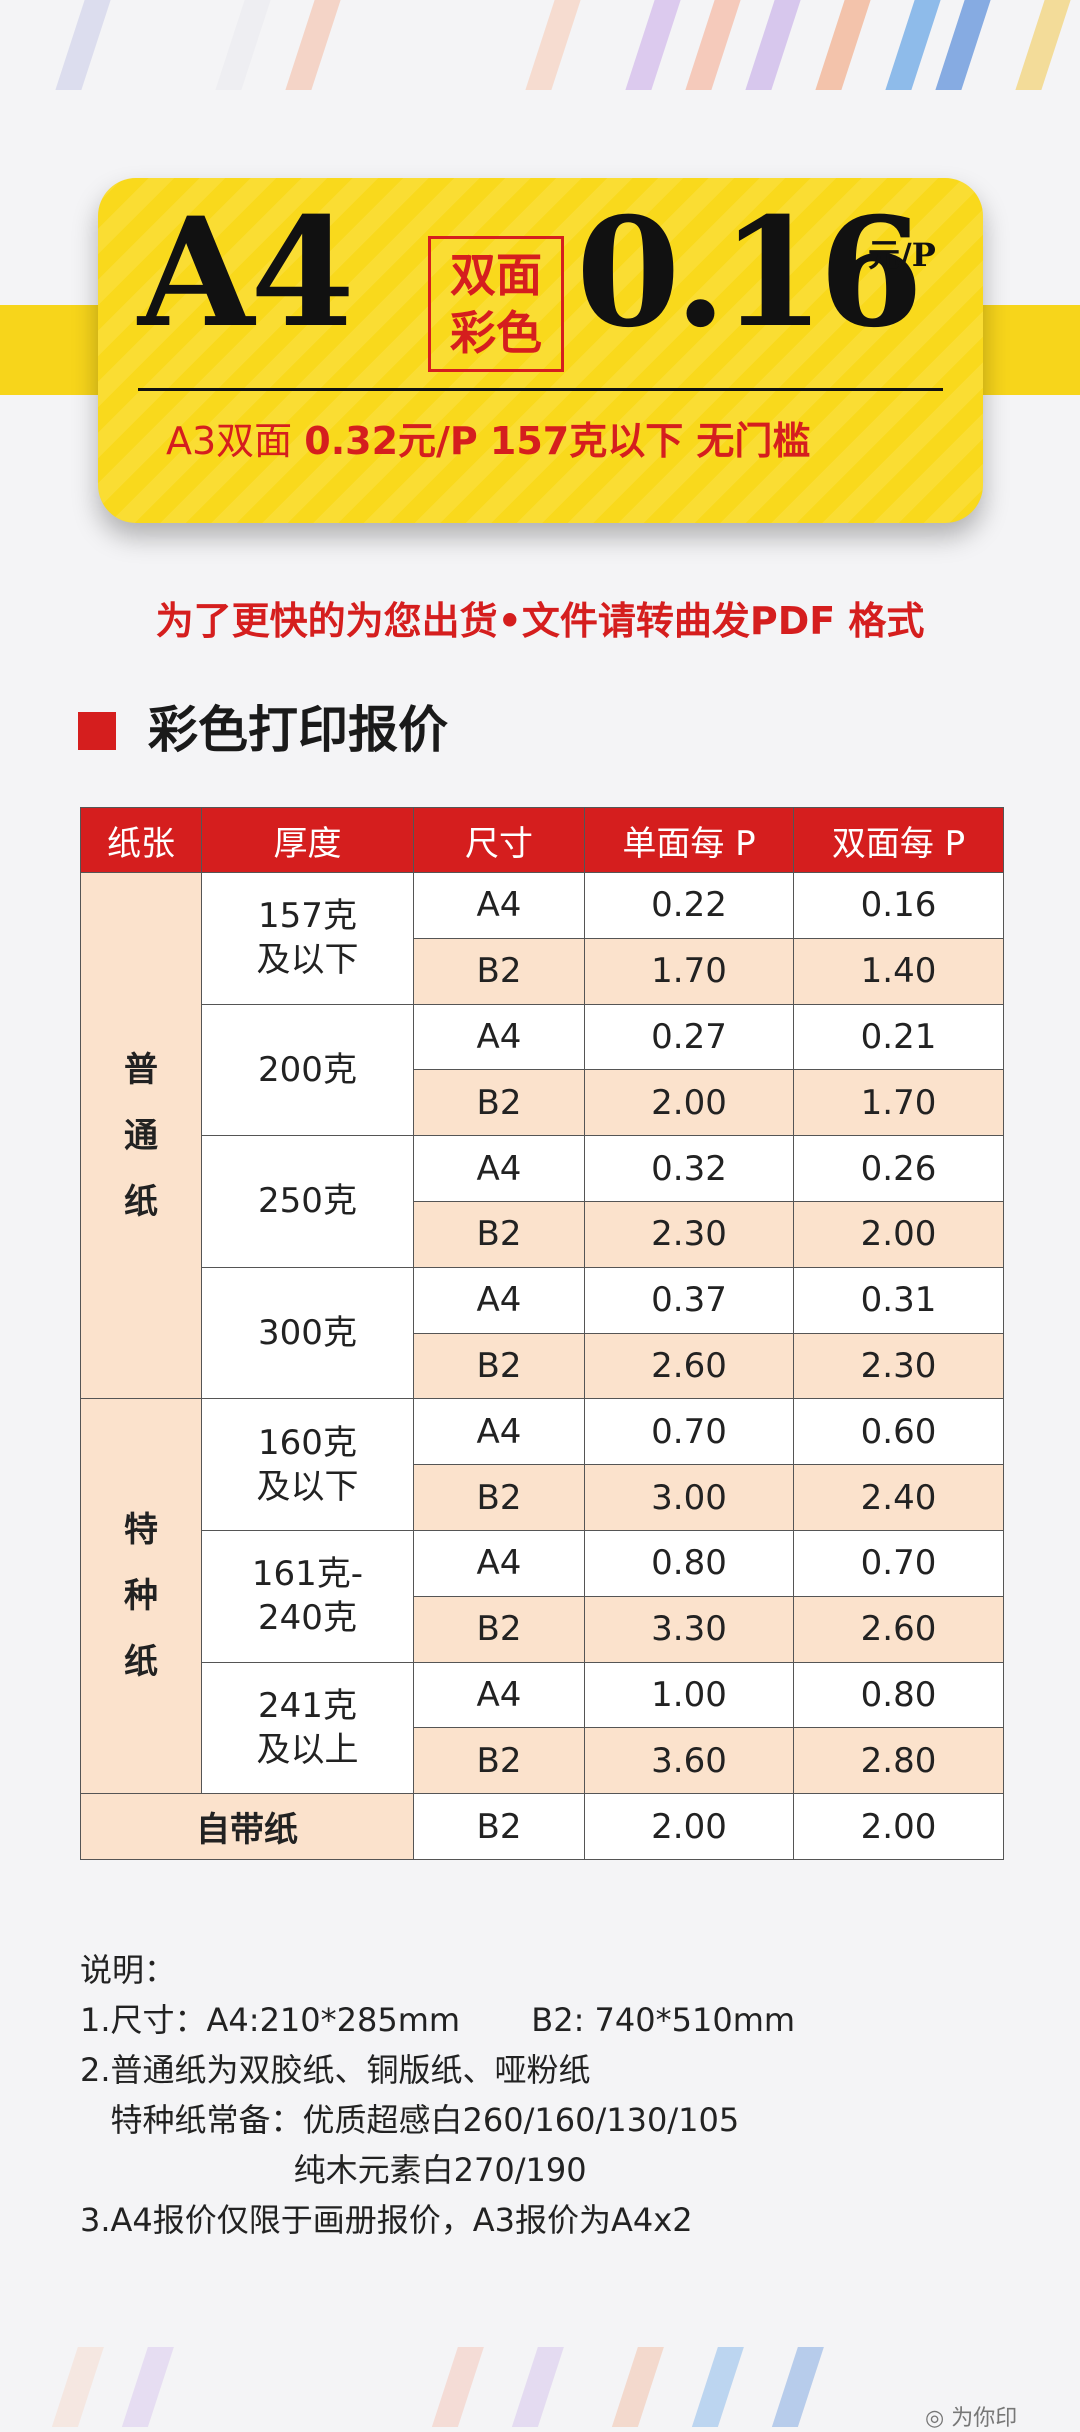 The image size is (1080, 2432). I want to click on table-row: 300克 A4 0.37 0.31, so click(542, 1333).